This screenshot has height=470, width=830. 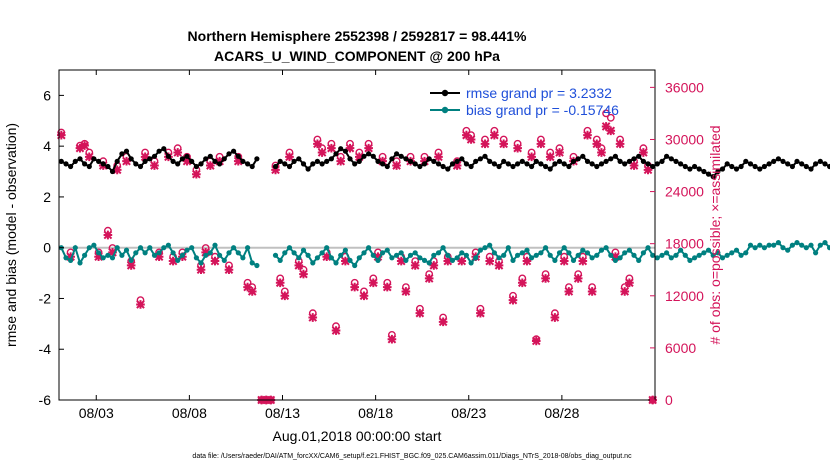 I want to click on left-y-tick-label: 0, so click(x=47, y=248).